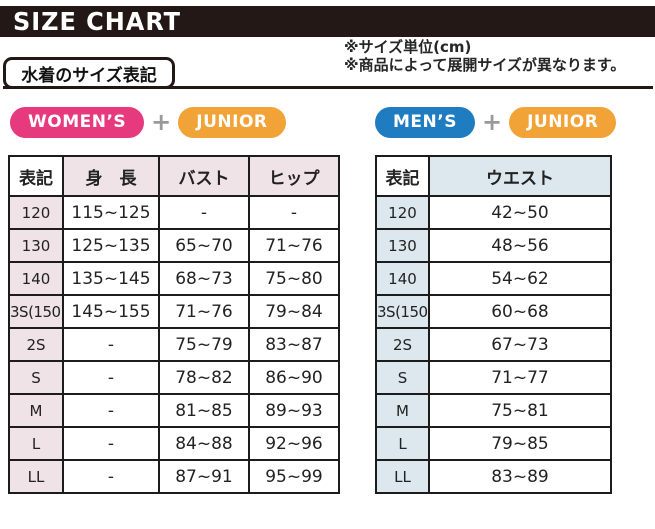 The width and height of the screenshot is (655, 529). I want to click on measurement-cell: 145~155, so click(111, 311).